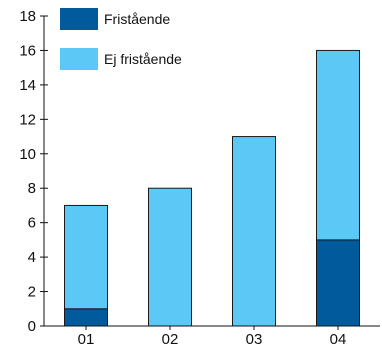  Describe the element at coordinates (338, 338) in the screenshot. I see `x-tick-label: 04` at that location.